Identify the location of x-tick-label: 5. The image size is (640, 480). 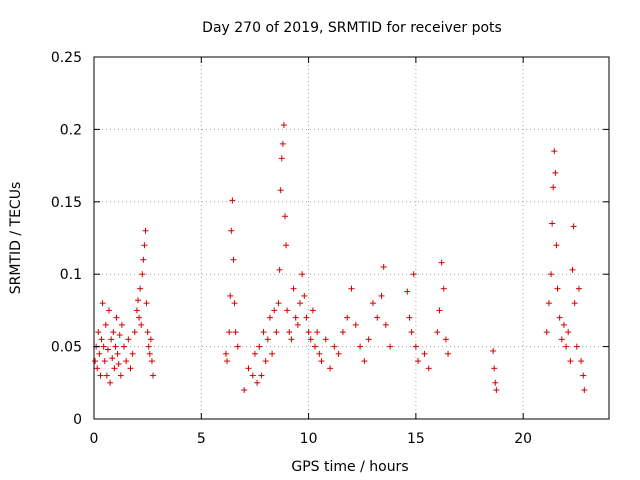
(201, 439).